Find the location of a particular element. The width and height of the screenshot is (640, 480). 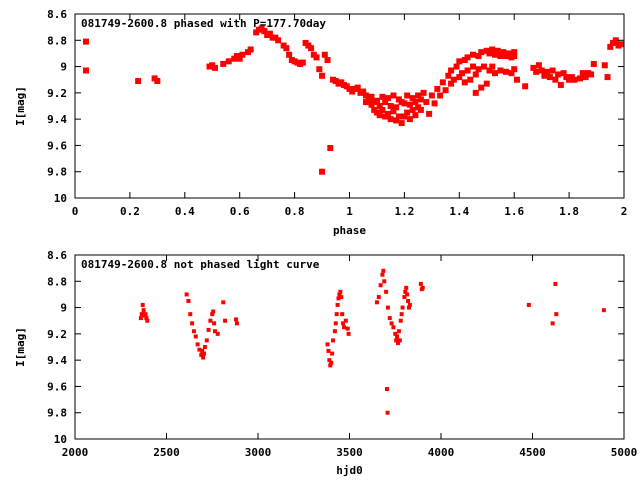

x-tick-label: 4000 is located at coordinates (441, 452).